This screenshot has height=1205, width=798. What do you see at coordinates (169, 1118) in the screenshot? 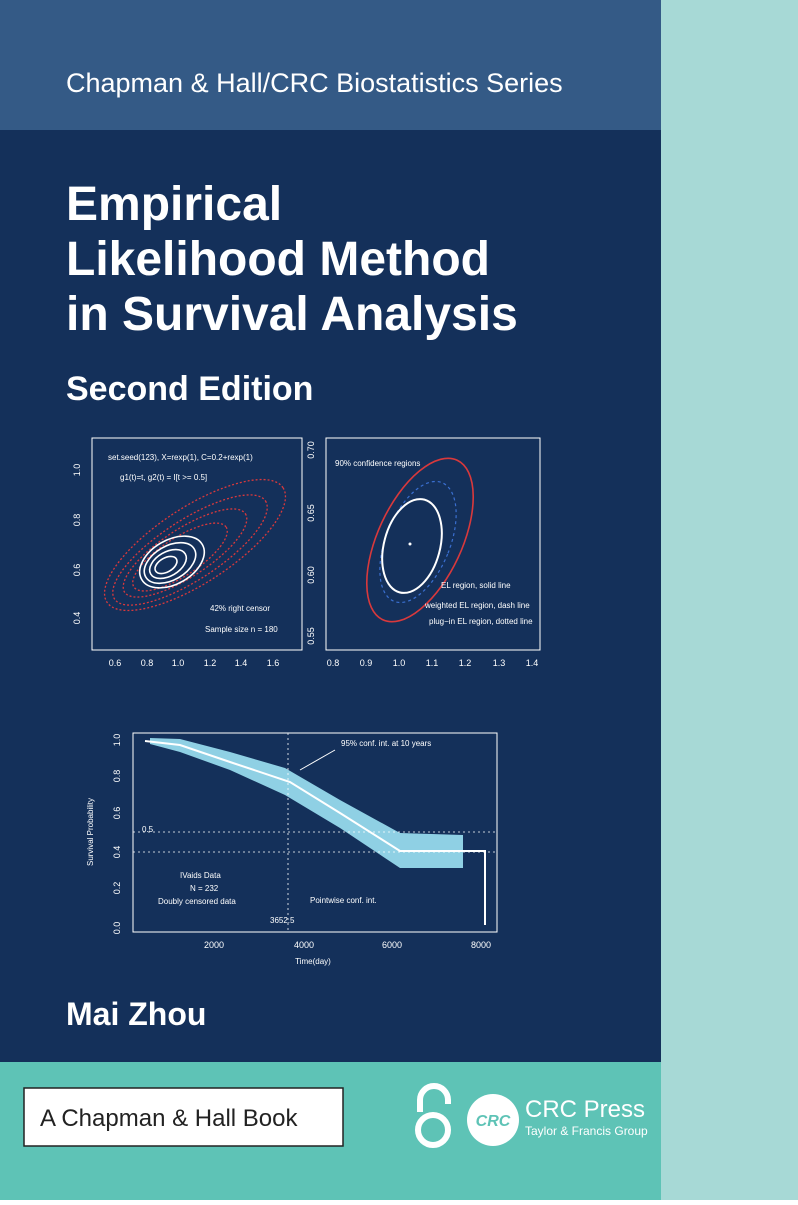
I see `imprint: A Chapman & Hall Book` at bounding box center [169, 1118].